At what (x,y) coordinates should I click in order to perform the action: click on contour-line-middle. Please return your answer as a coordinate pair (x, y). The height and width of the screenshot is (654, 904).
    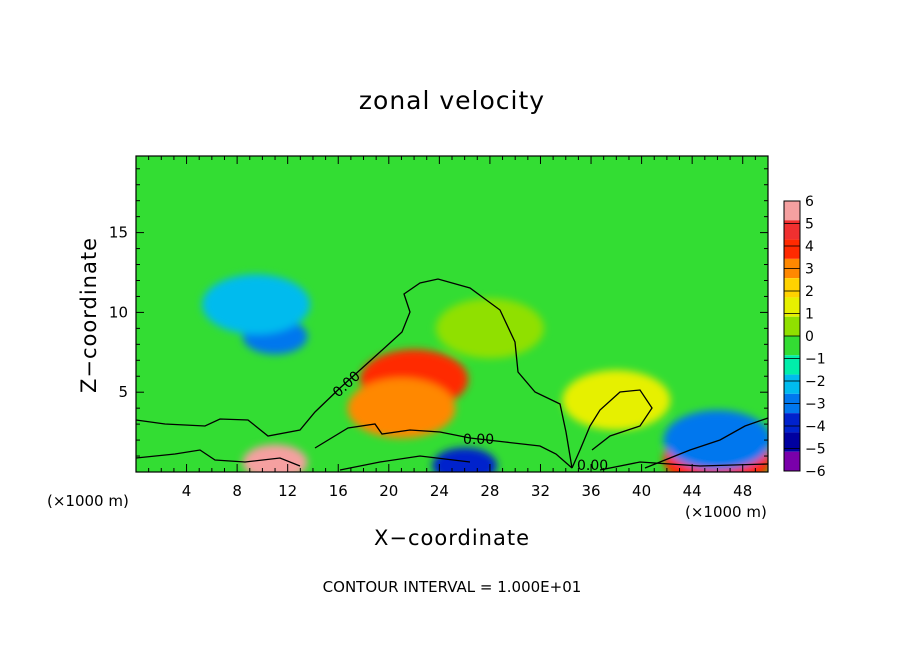
    Looking at the image, I should click on (443, 446).